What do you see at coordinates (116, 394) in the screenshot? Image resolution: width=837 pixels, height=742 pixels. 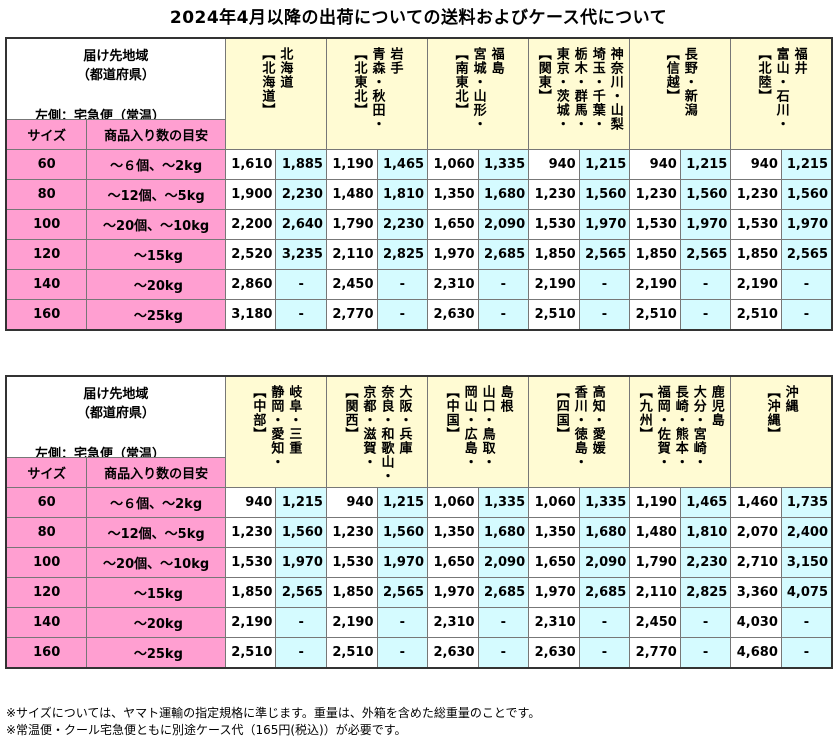 I see `dest-label: 届け先地域` at bounding box center [116, 394].